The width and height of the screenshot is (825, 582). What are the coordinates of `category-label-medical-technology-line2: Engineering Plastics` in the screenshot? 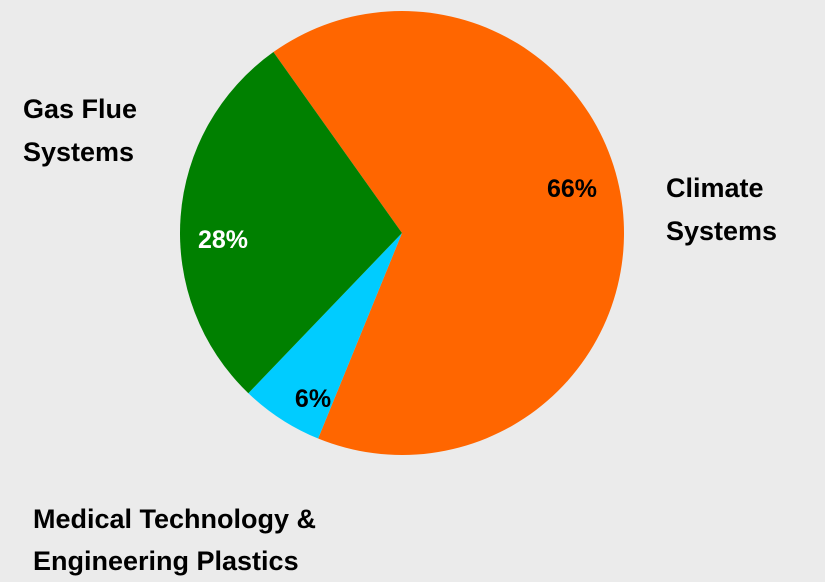 It's located at (166, 561).